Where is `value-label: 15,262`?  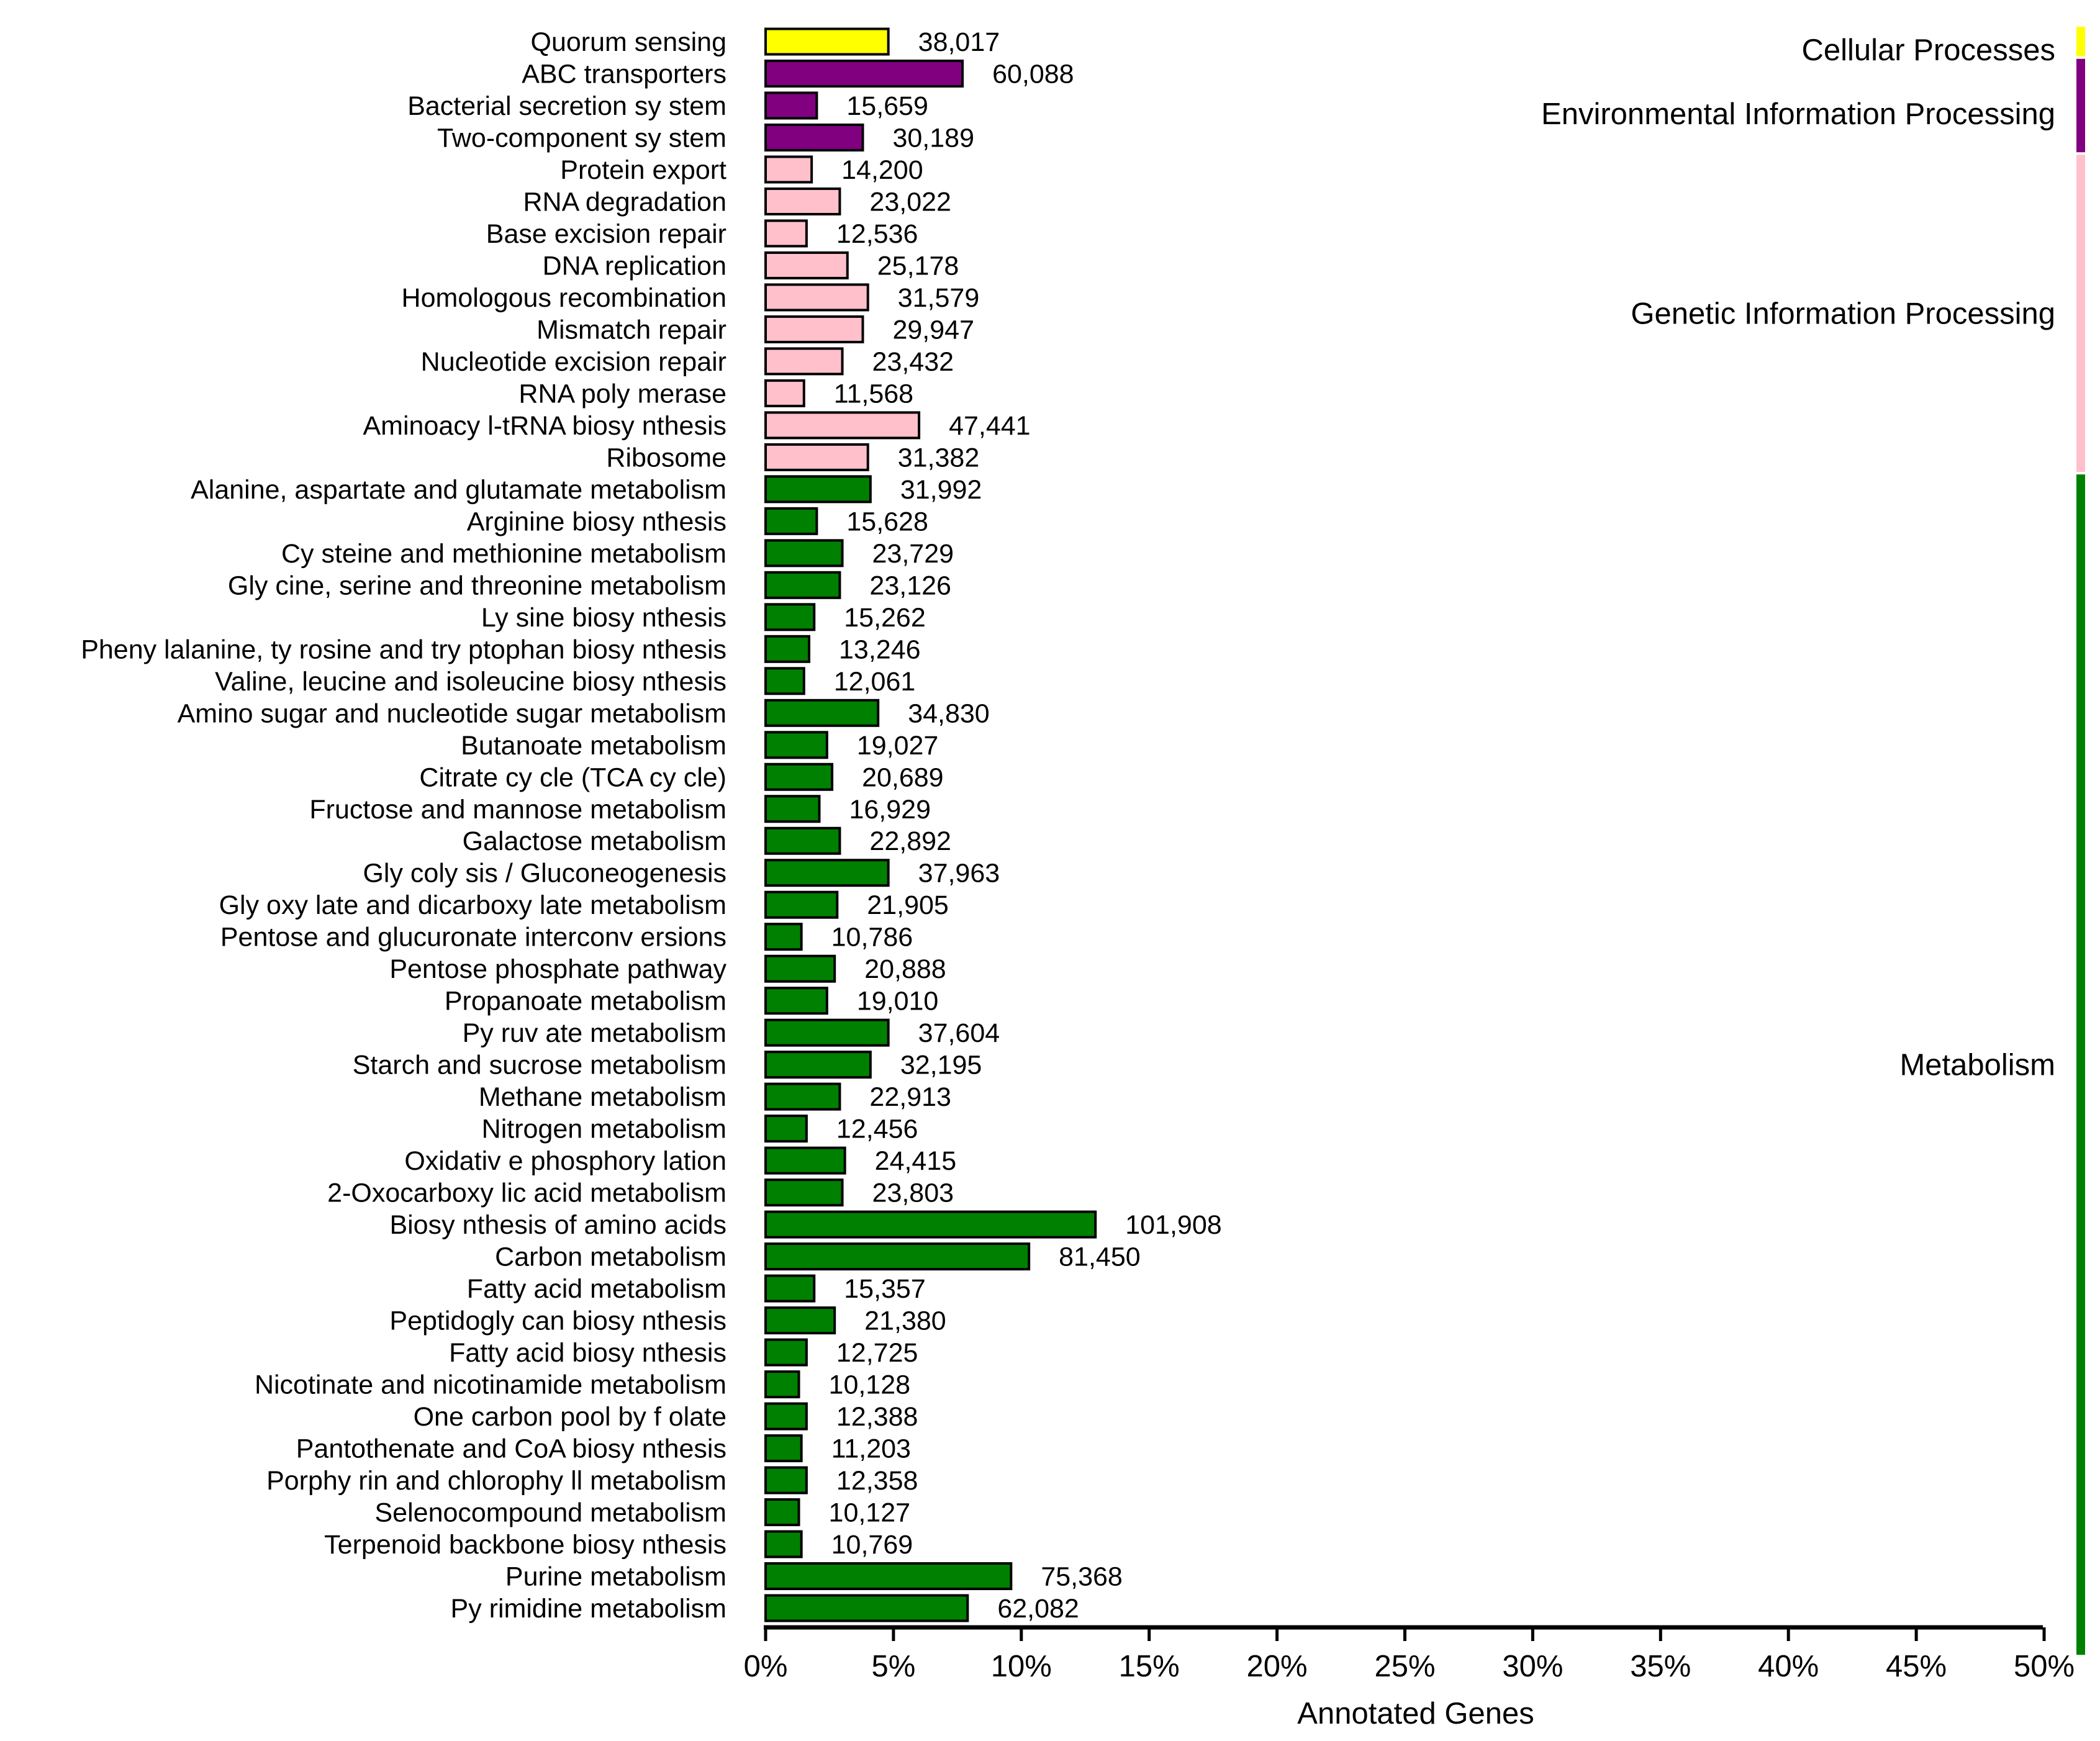 value-label: 15,262 is located at coordinates (885, 618).